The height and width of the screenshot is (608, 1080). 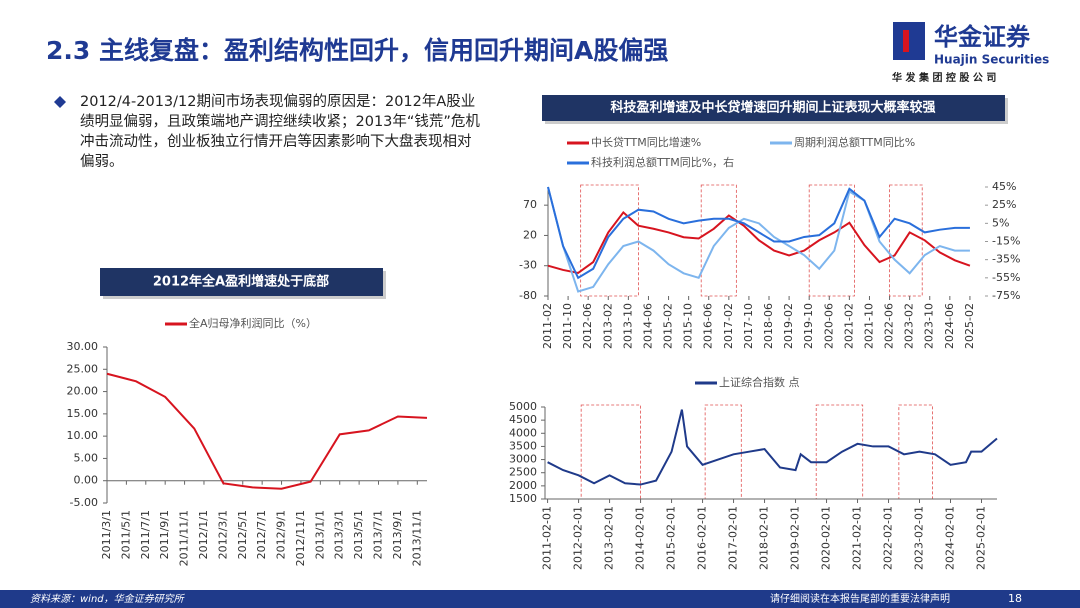 I want to click on y2-tick-label: -15%, so click(x=1006, y=241).